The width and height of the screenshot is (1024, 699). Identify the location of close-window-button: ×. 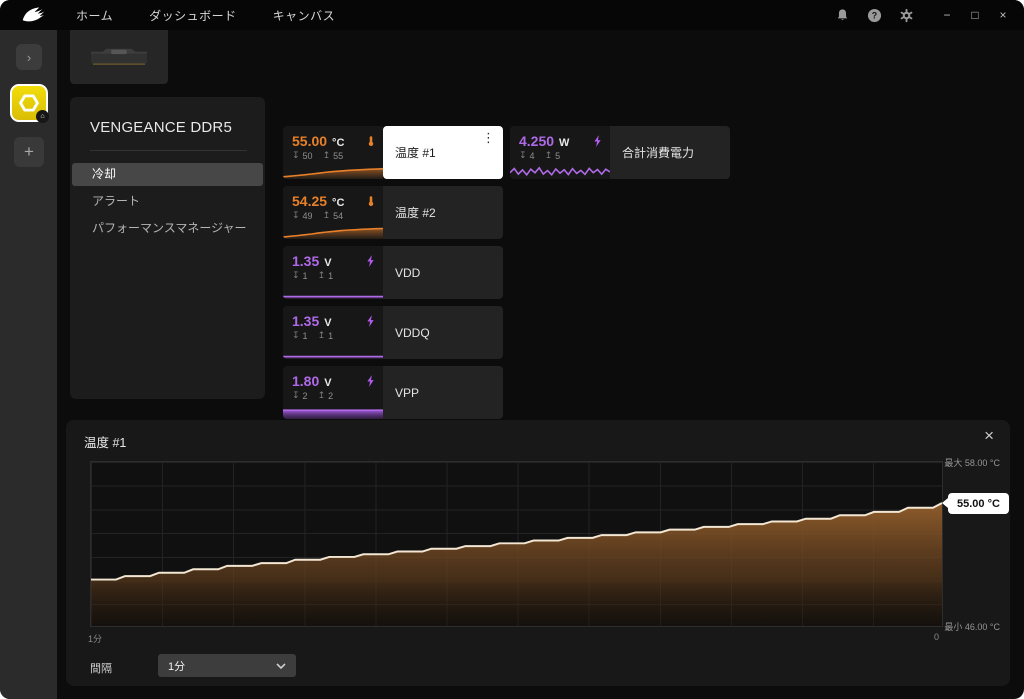
(1003, 15).